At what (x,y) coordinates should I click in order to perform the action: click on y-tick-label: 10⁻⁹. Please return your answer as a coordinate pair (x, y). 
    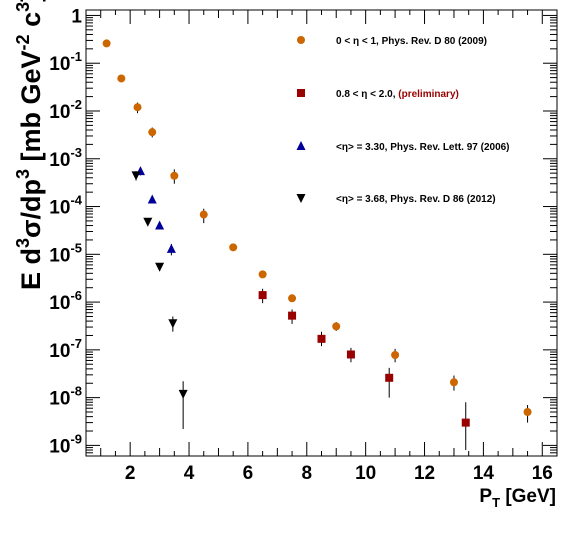
    Looking at the image, I should click on (65, 444).